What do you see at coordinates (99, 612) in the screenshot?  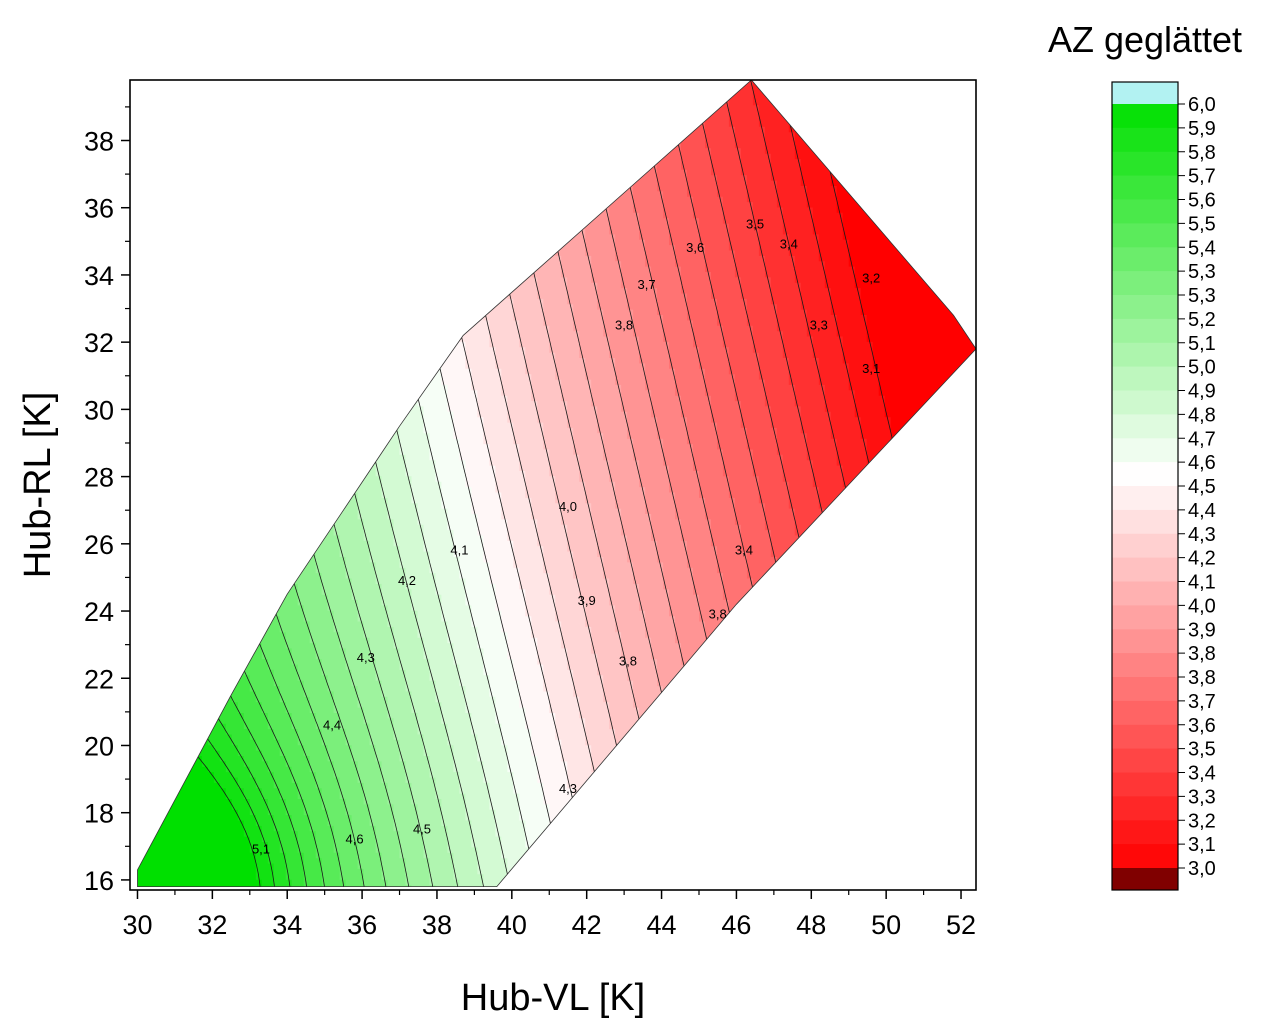 I see `y-tick-label: 24` at bounding box center [99, 612].